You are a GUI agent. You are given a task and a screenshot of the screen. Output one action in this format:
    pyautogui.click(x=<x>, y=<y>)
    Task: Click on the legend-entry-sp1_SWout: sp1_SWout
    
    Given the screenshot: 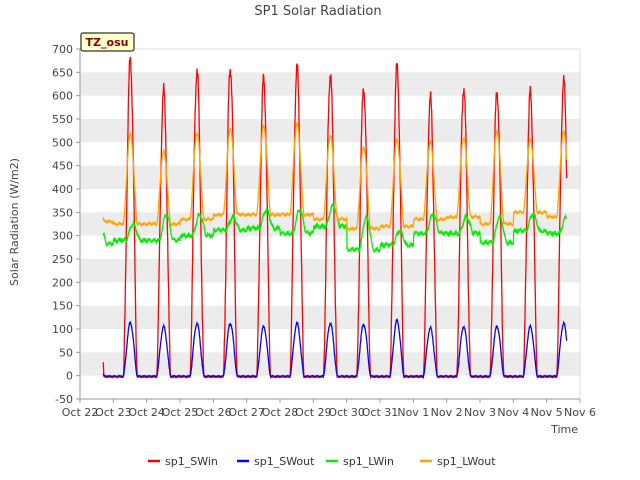 What is the action you would take?
    pyautogui.click(x=276, y=461)
    